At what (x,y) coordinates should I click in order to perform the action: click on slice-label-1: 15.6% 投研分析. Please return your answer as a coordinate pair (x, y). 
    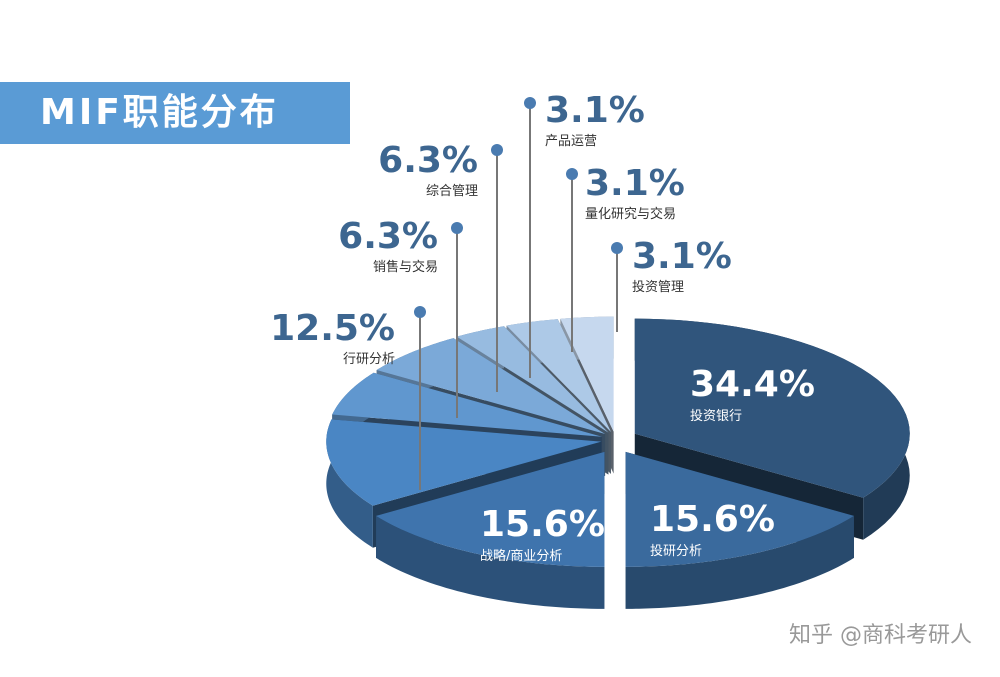
    Looking at the image, I should click on (712, 529).